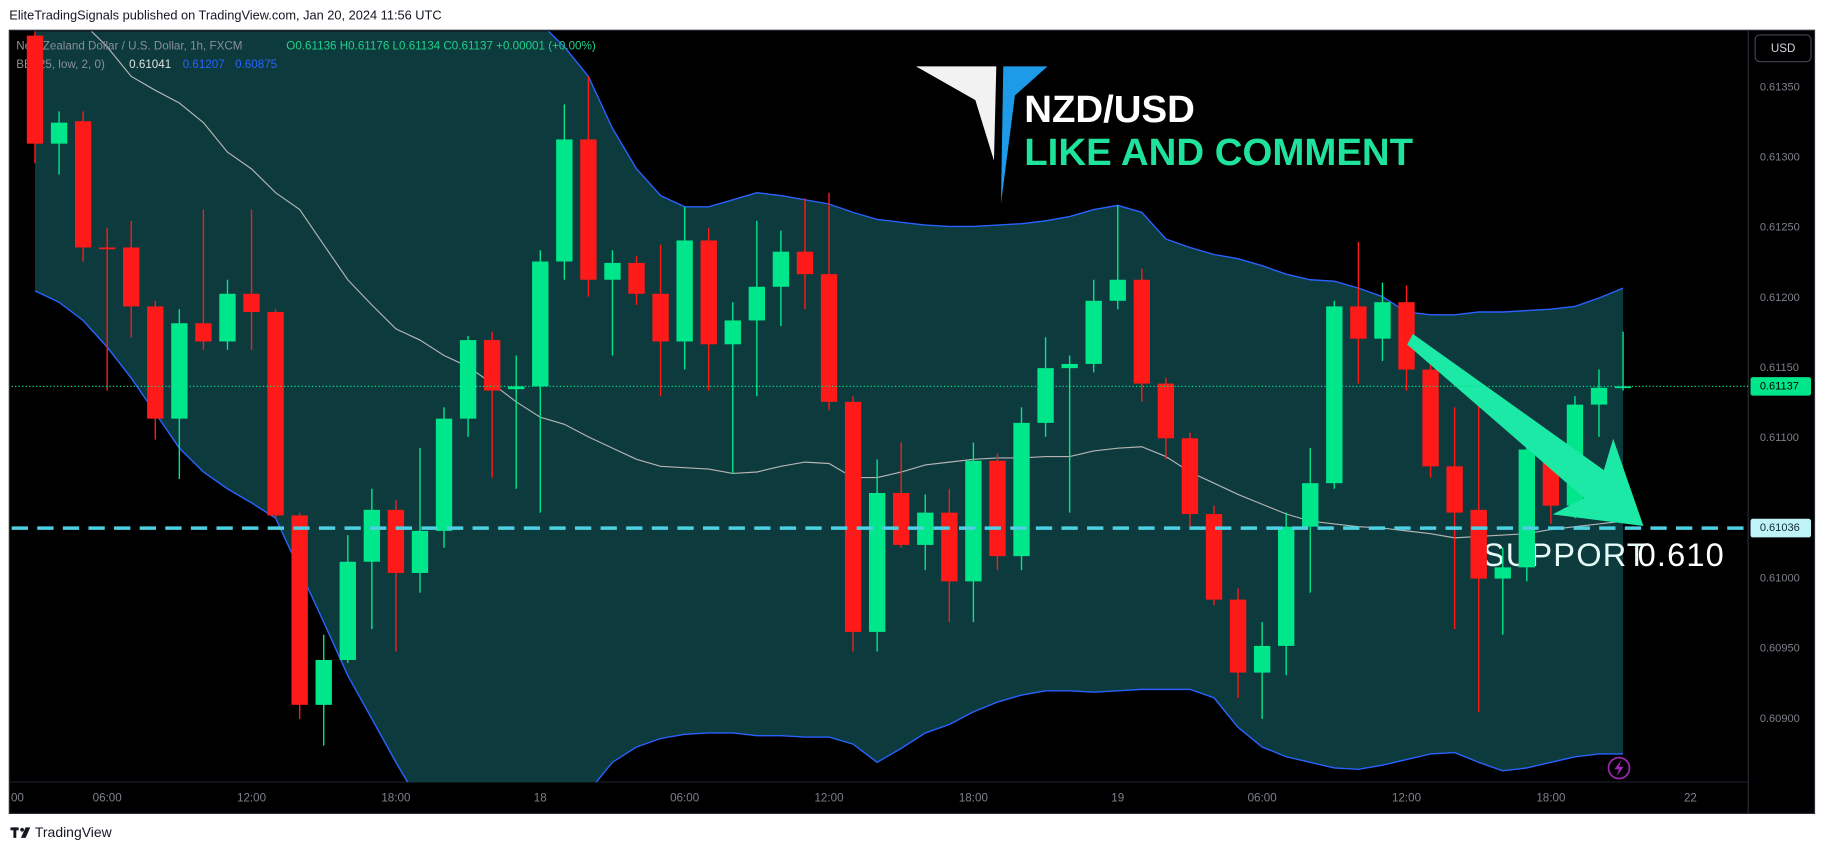 This screenshot has height=853, width=1825. Describe the element at coordinates (540, 797) in the screenshot. I see `x-tick-label: 18` at that location.